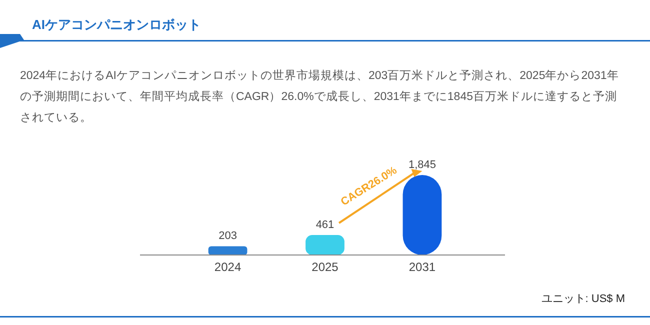  I want to click on data-label: 461, so click(325, 225).